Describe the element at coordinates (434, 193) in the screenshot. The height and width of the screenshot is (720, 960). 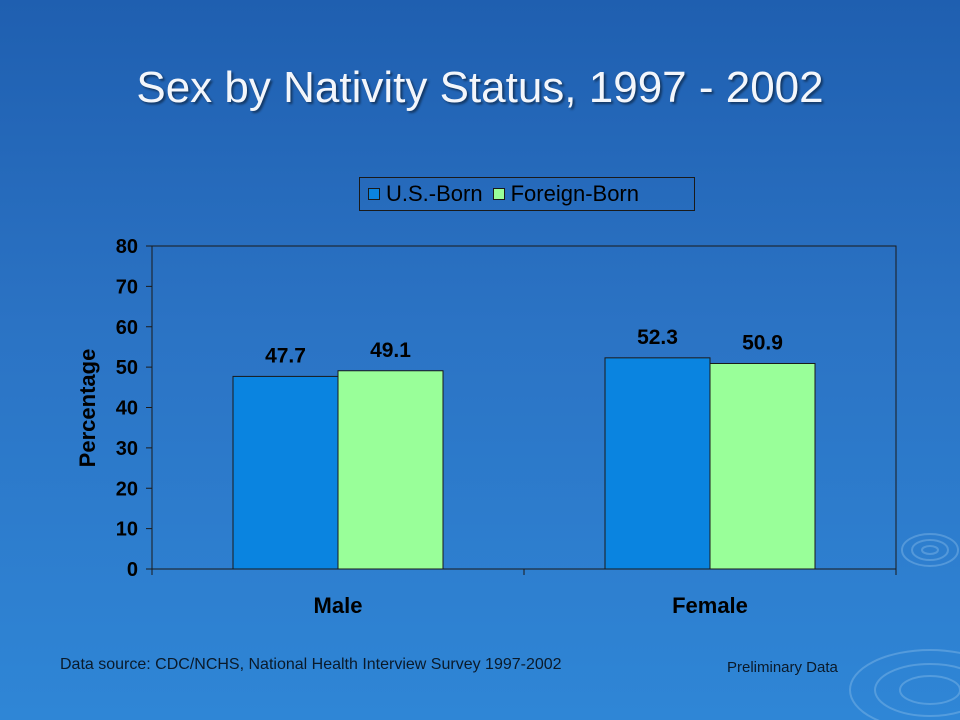
I see `legend-label-us-born: U.S.-Born` at that location.